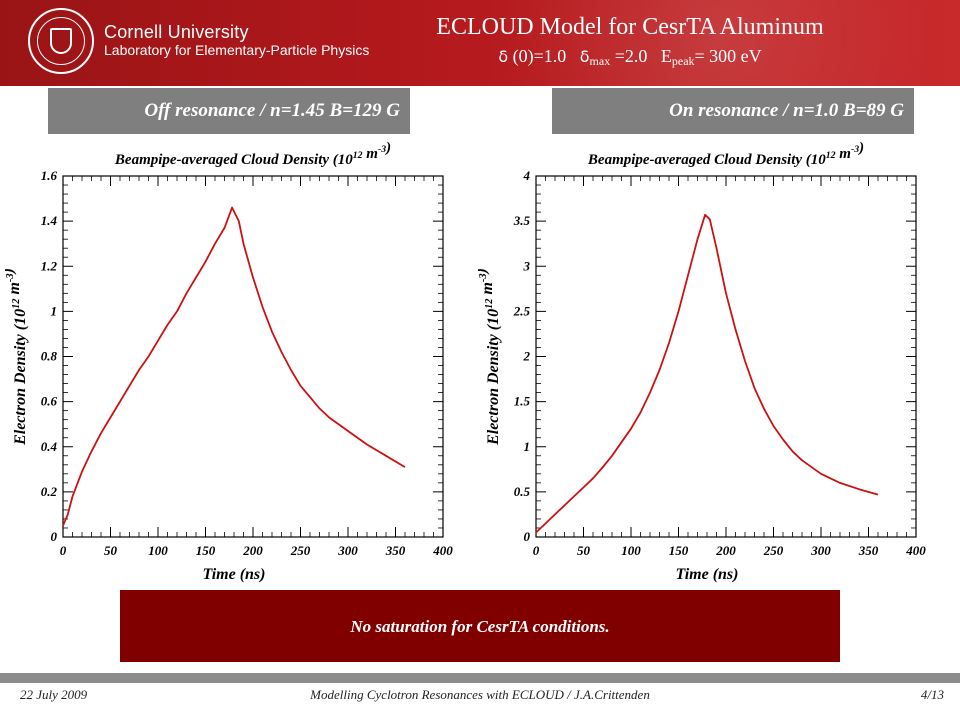 This screenshot has height=720, width=960. What do you see at coordinates (522, 491) in the screenshot?
I see `y-tick-label: 0.5` at bounding box center [522, 491].